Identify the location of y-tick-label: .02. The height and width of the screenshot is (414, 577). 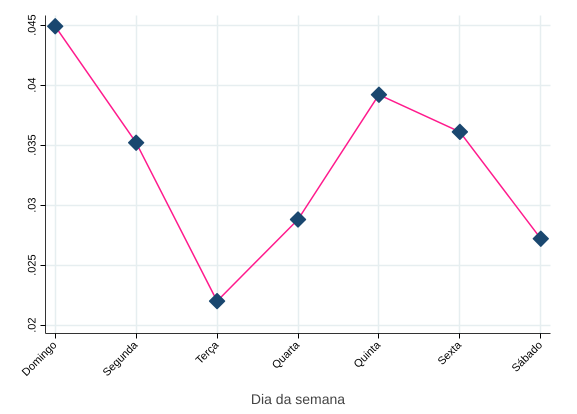
(32, 325).